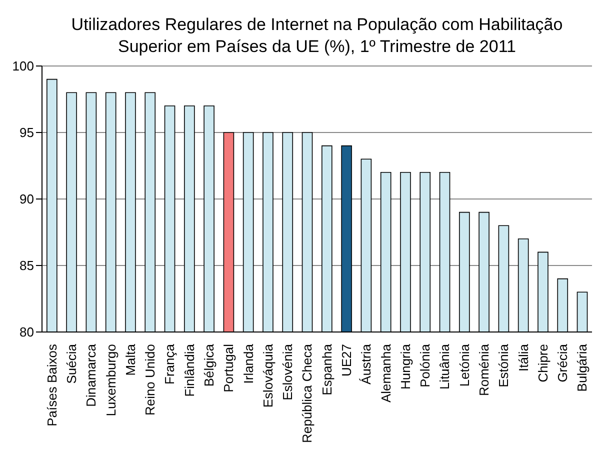 The width and height of the screenshot is (604, 454). Describe the element at coordinates (542, 363) in the screenshot. I see `x-tick-label: Chipre` at that location.